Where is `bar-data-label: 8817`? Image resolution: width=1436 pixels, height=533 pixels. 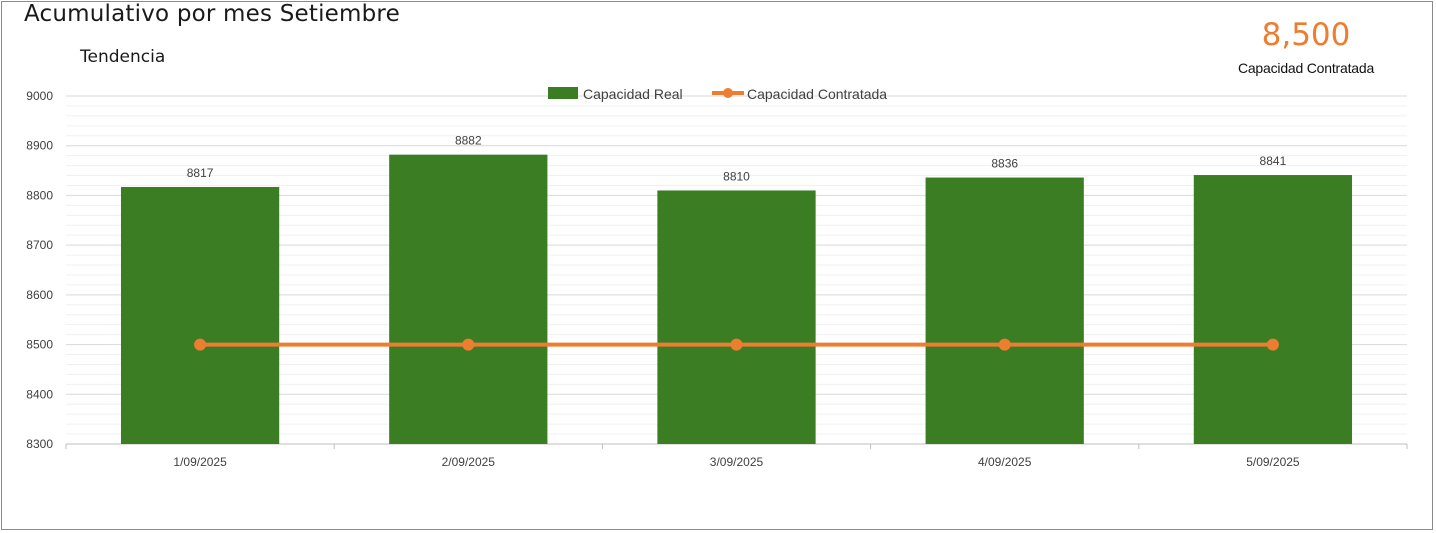
bar-data-label: 8817 is located at coordinates (200, 173).